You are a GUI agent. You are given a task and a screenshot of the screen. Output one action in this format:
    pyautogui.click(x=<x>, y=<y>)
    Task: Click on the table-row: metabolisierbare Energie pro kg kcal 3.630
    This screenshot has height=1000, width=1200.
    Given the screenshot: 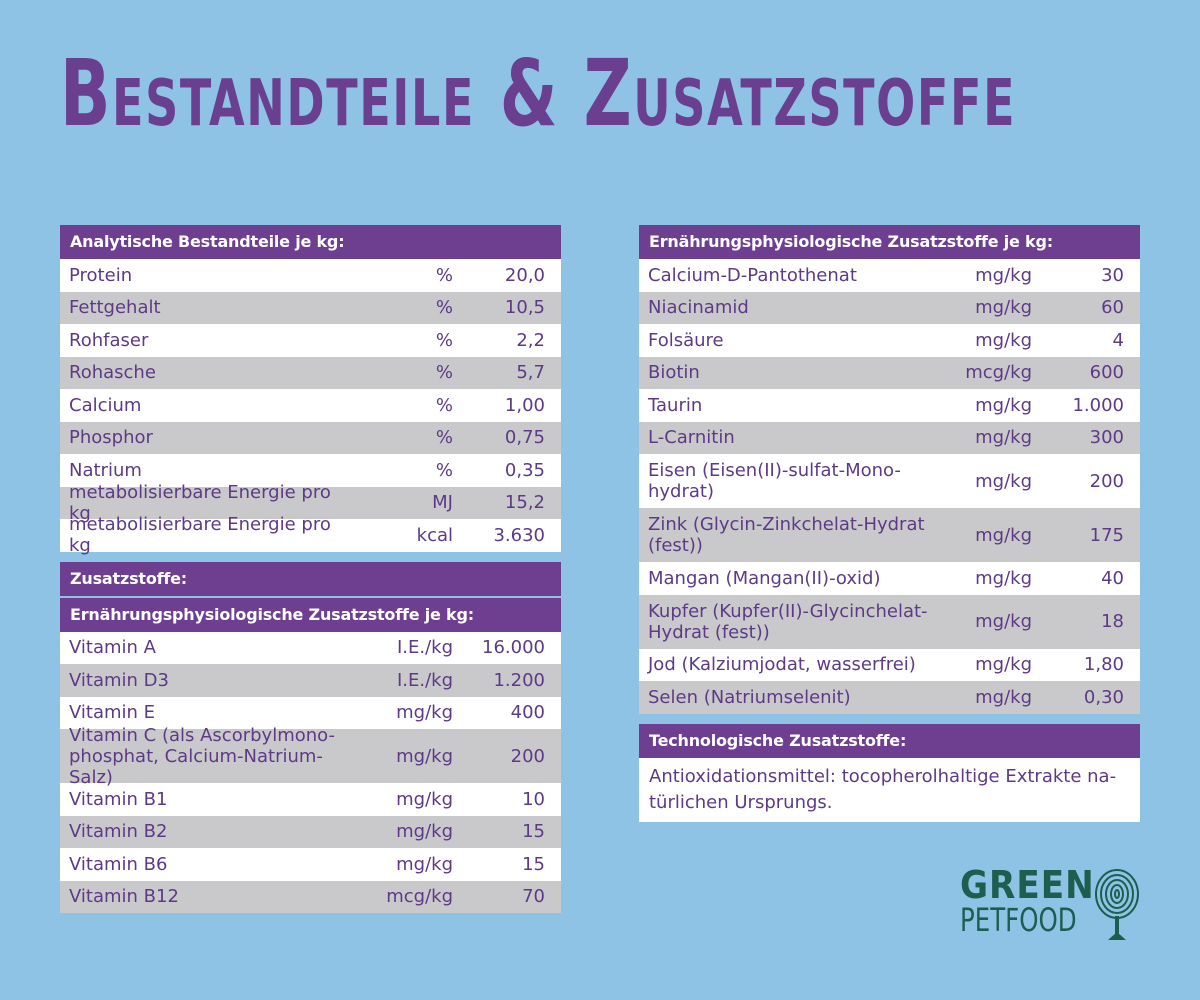 What is the action you would take?
    pyautogui.click(x=310, y=535)
    